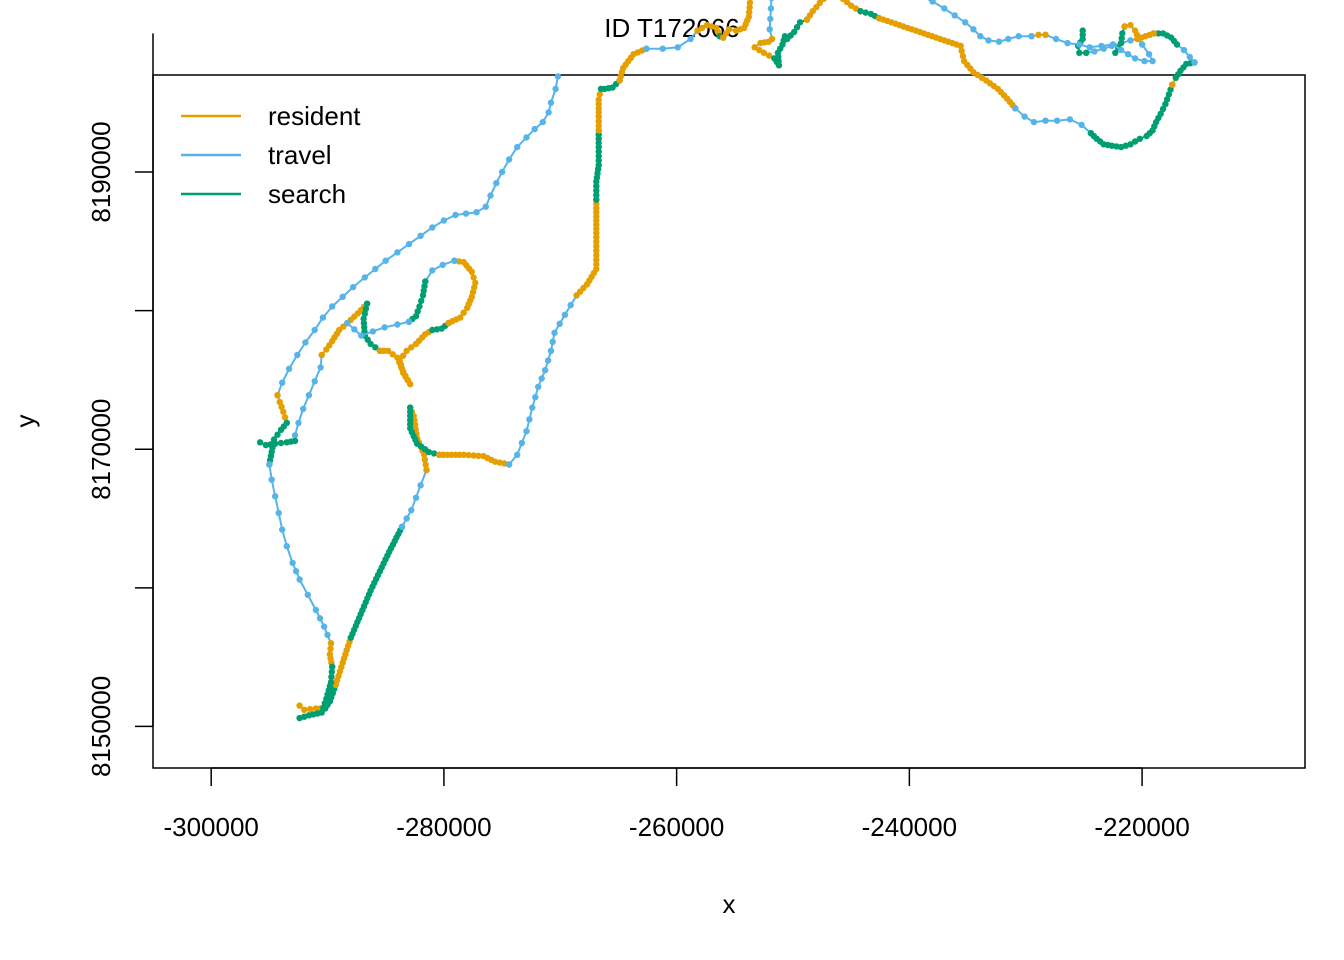 The width and height of the screenshot is (1344, 960). What do you see at coordinates (909, 827) in the screenshot?
I see `x-tick-label: -240000` at bounding box center [909, 827].